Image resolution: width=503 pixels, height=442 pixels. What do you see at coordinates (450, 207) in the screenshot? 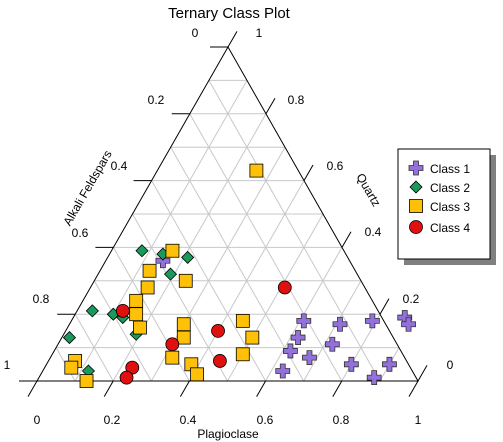
I see `legend-entry-label: Class 3` at bounding box center [450, 207].